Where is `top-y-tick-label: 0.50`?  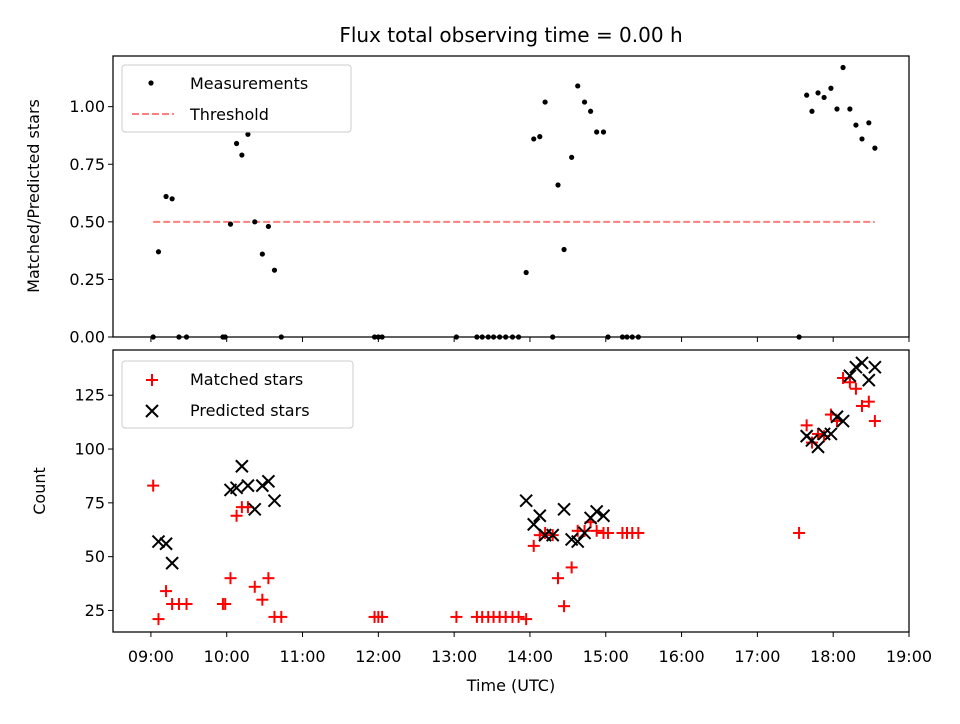 top-y-tick-label: 0.50 is located at coordinates (87, 221).